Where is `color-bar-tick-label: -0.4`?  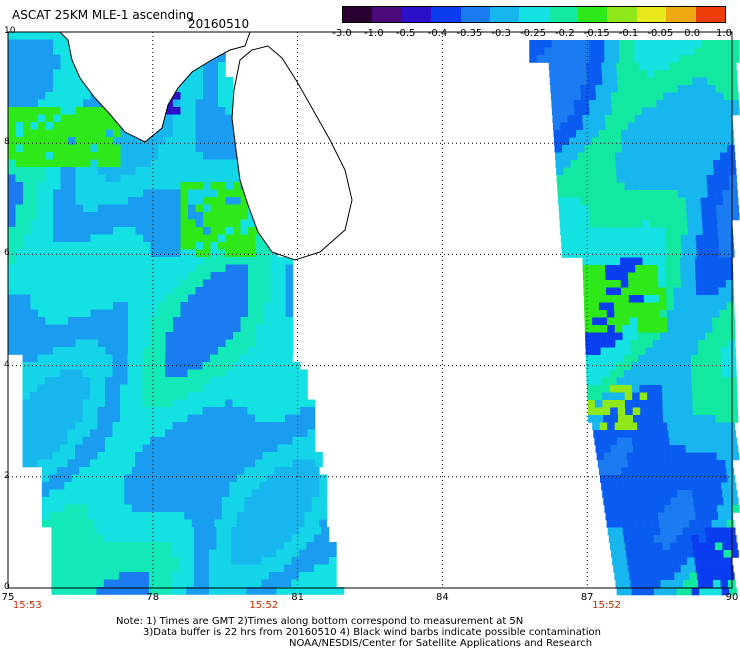 color-bar-tick-label: -0.4 is located at coordinates (437, 33).